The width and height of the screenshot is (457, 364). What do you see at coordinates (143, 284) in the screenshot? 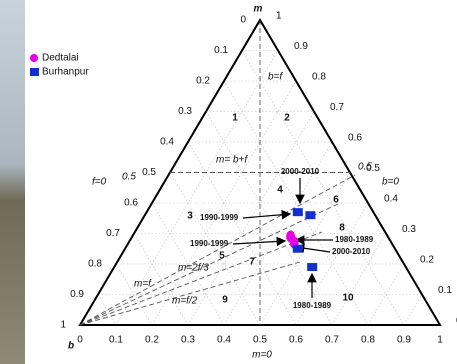
I see `line-label: m=f` at bounding box center [143, 284].